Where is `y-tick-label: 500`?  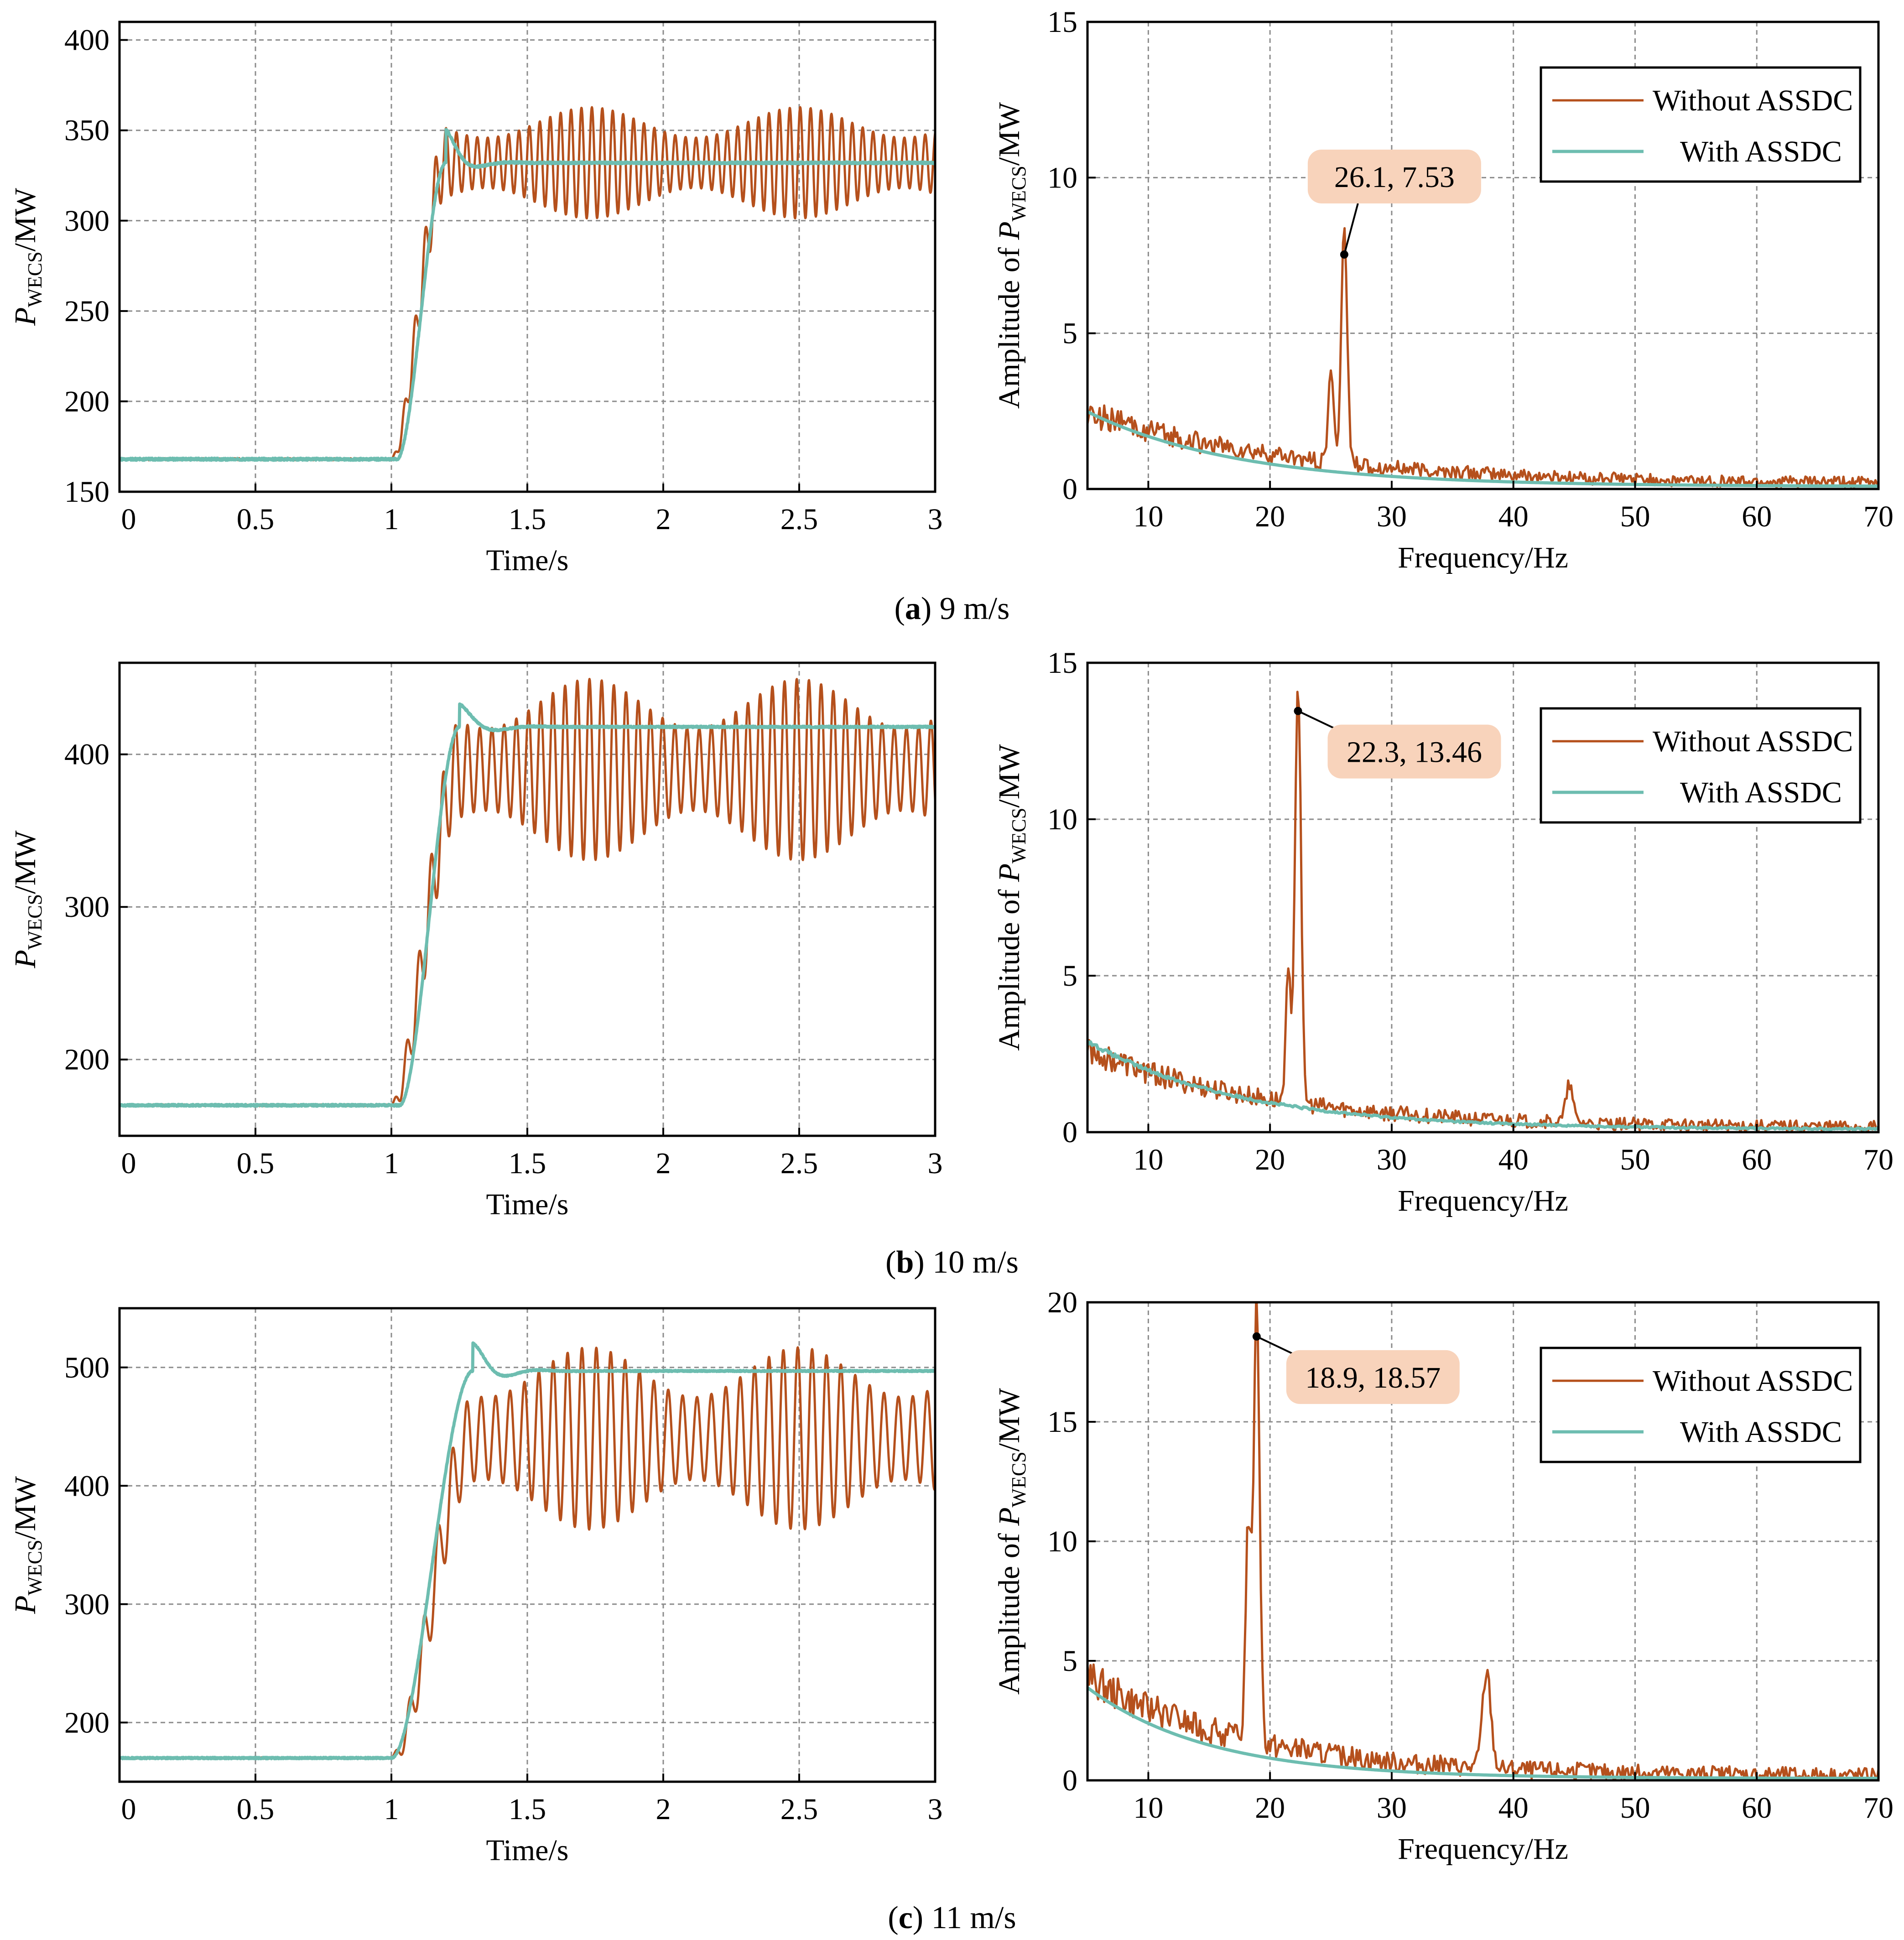
y-tick-label: 500 is located at coordinates (87, 1368).